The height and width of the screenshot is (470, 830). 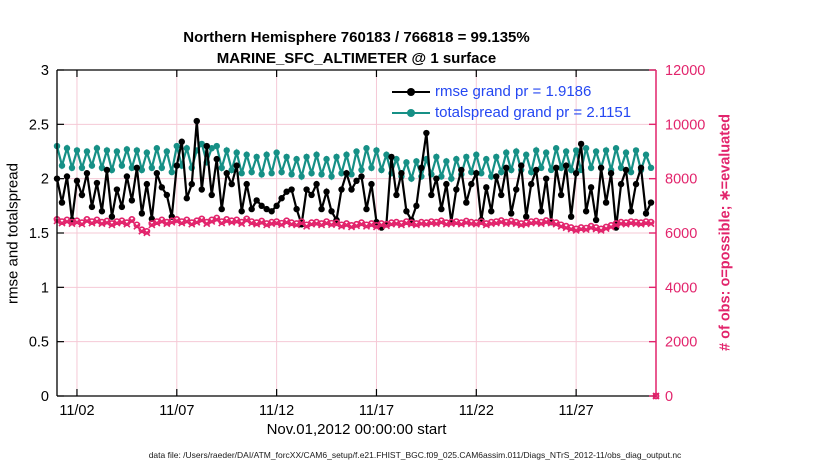 I want to click on totalspread-line-sample-icon, so click(x=411, y=113).